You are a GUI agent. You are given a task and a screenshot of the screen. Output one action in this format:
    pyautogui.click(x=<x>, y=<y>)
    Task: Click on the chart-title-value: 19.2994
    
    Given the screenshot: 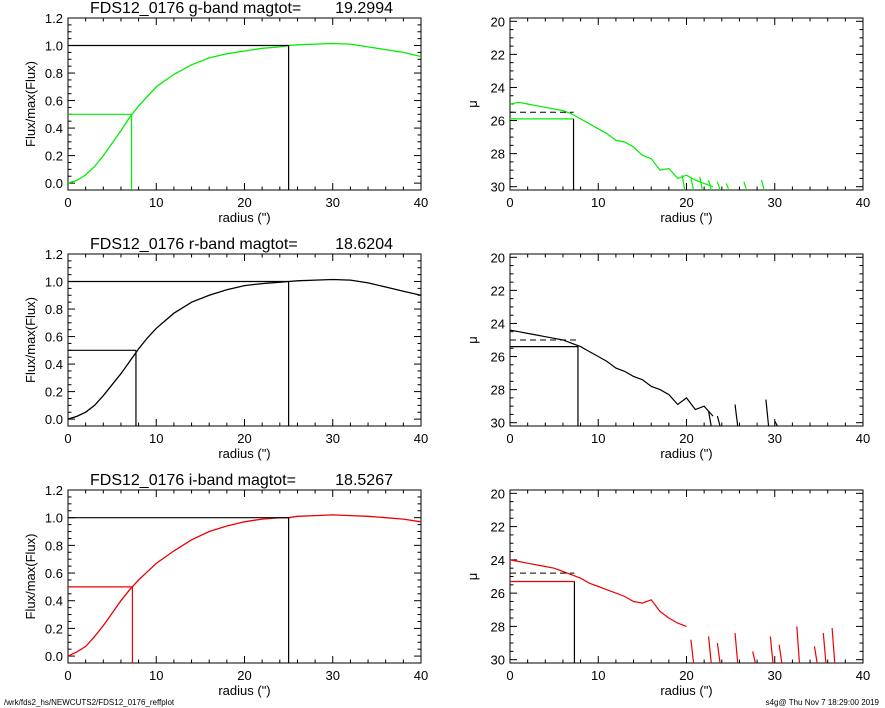 What is the action you would take?
    pyautogui.click(x=364, y=8)
    